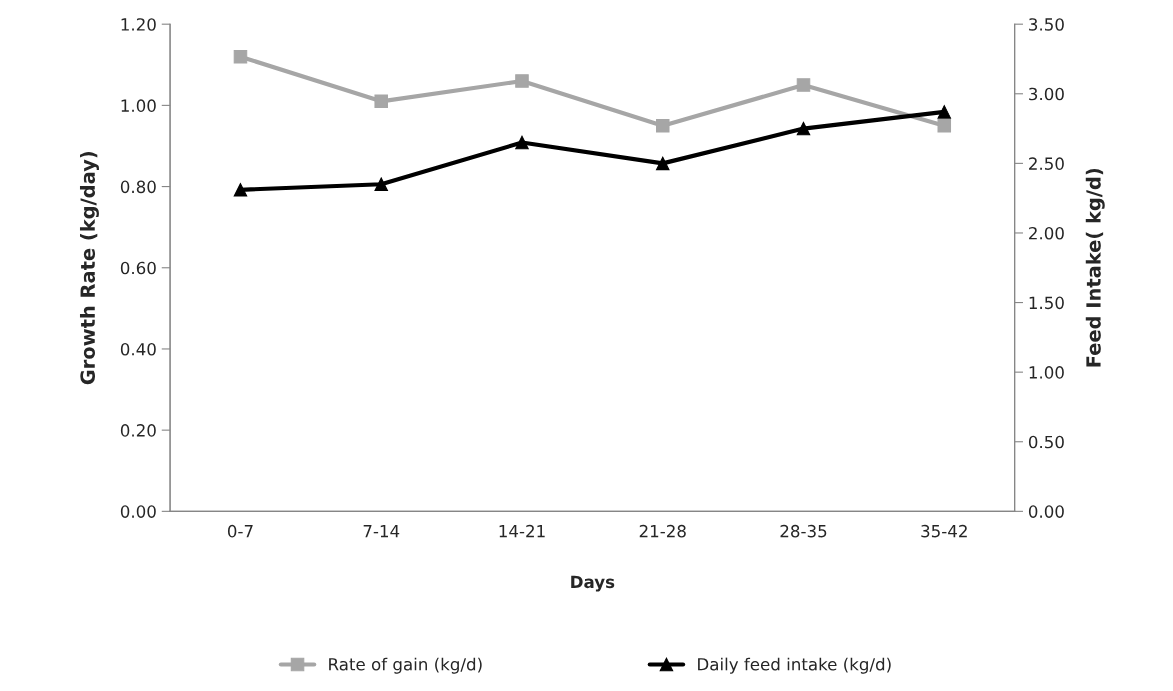 This screenshot has height=691, width=1173. Describe the element at coordinates (944, 531) in the screenshot. I see `x-tick-label: 35-42` at that location.